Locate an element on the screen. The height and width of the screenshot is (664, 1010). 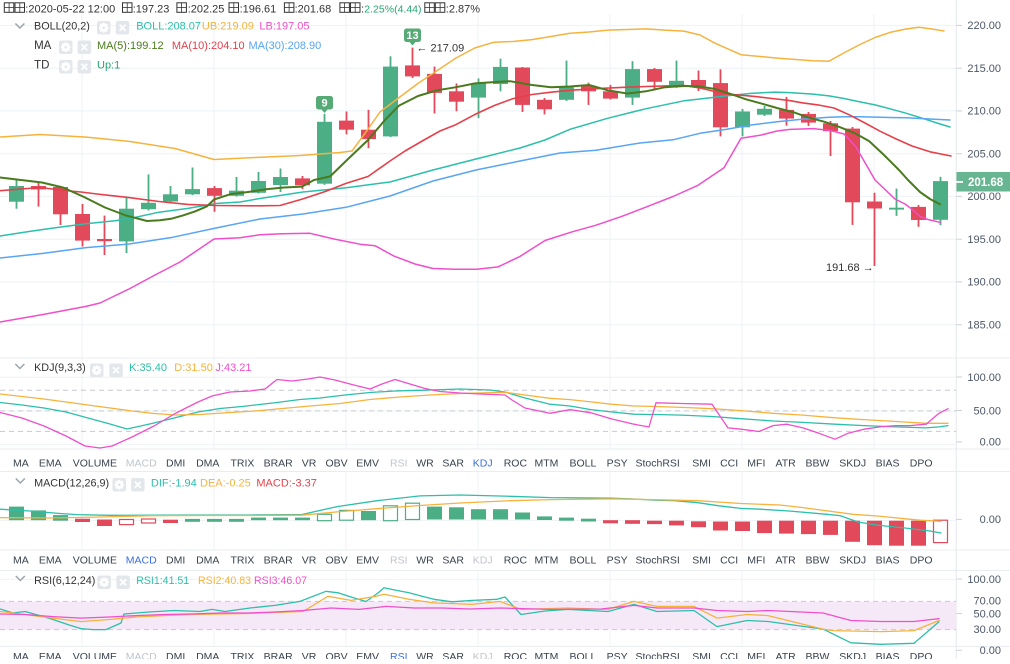
svg-text: :2020-05-22 12:00 is located at coordinates (70, 9).